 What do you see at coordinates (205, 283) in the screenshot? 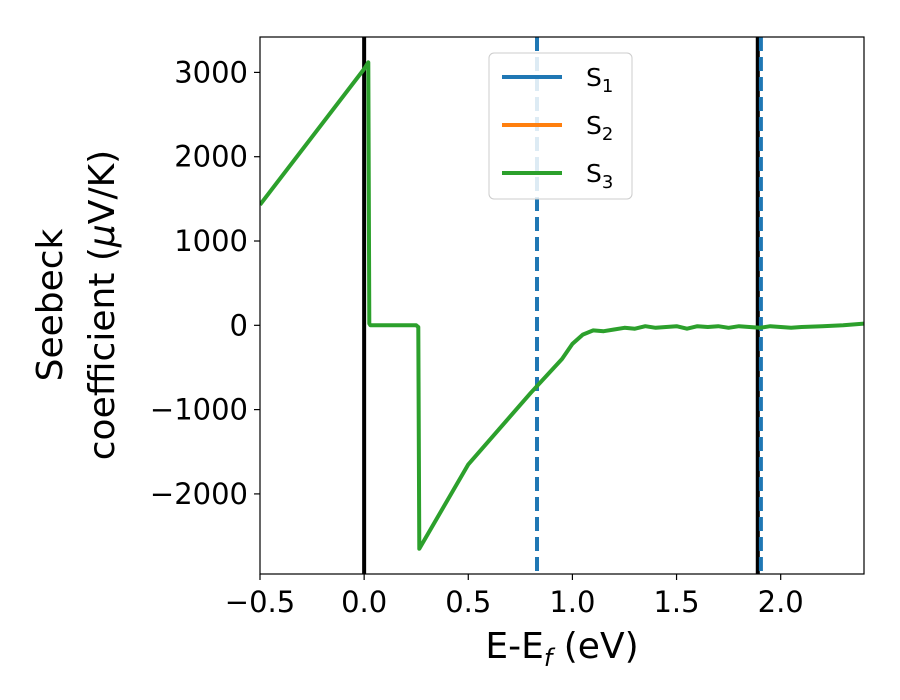
I see `y-axis-ticks: 3000 2000 1000 0 −1000 −2000` at bounding box center [205, 283].